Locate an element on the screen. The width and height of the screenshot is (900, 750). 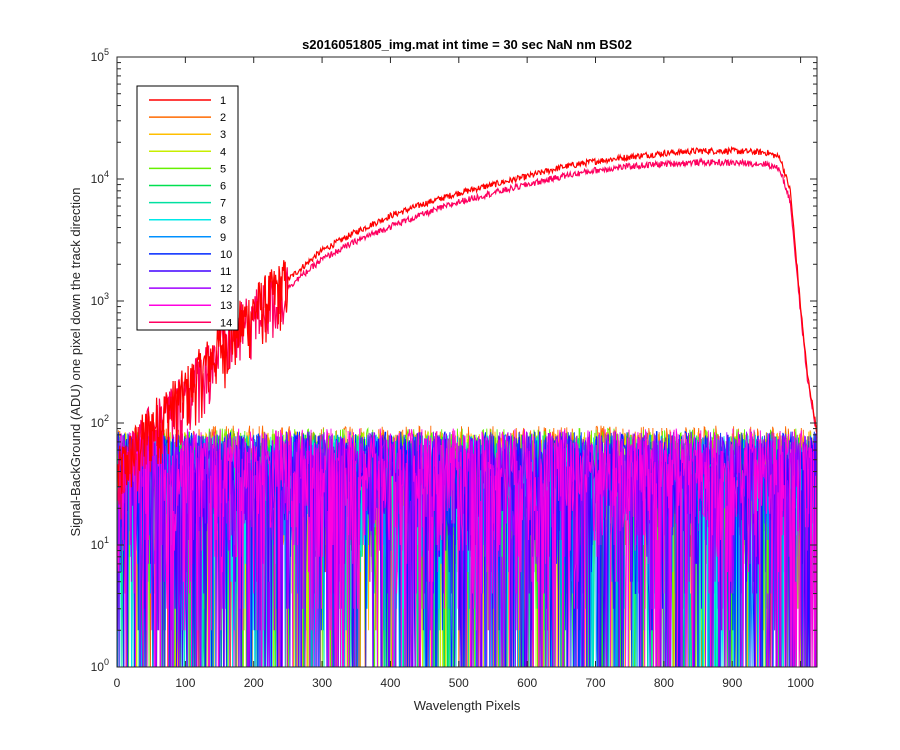
legend-label-3: 3 is located at coordinates (223, 135).